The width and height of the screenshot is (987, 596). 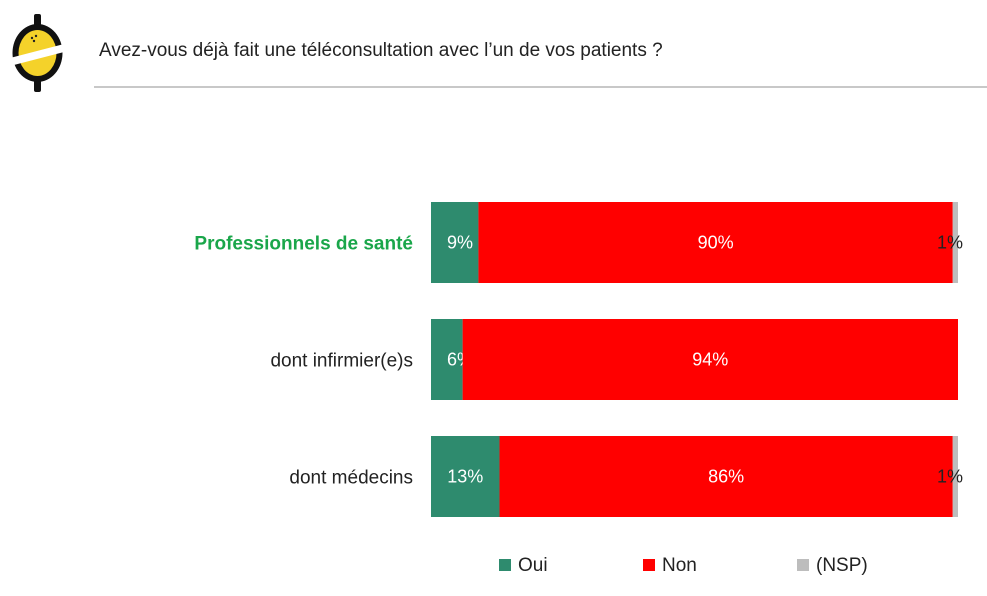 What do you see at coordinates (460, 243) in the screenshot?
I see `data-label-oui: 9%` at bounding box center [460, 243].